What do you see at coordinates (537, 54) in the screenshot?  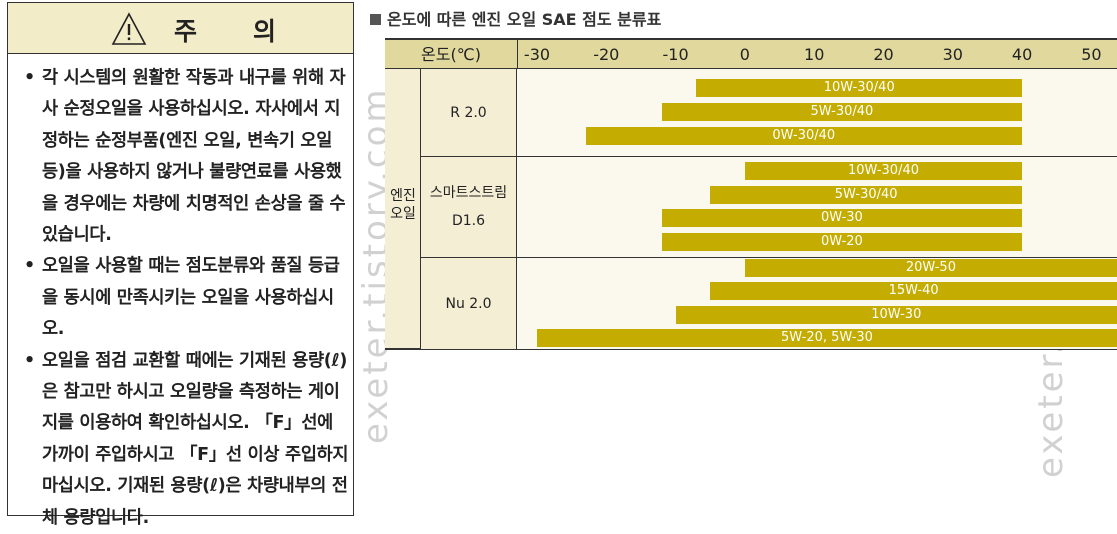 I see `tick-label: -30` at bounding box center [537, 54].